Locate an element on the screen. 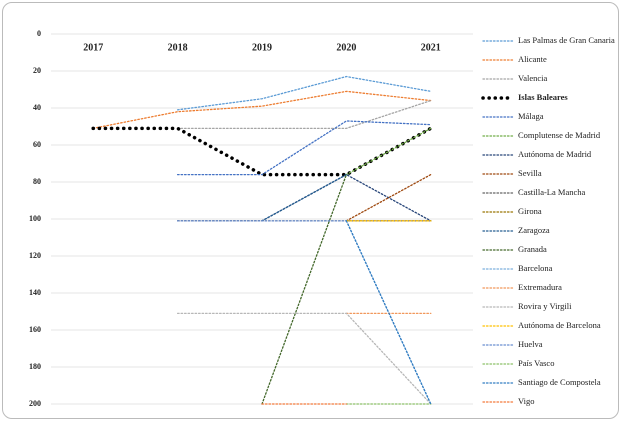 The width and height of the screenshot is (621, 421). y-tick-label: 60 is located at coordinates (37, 144).